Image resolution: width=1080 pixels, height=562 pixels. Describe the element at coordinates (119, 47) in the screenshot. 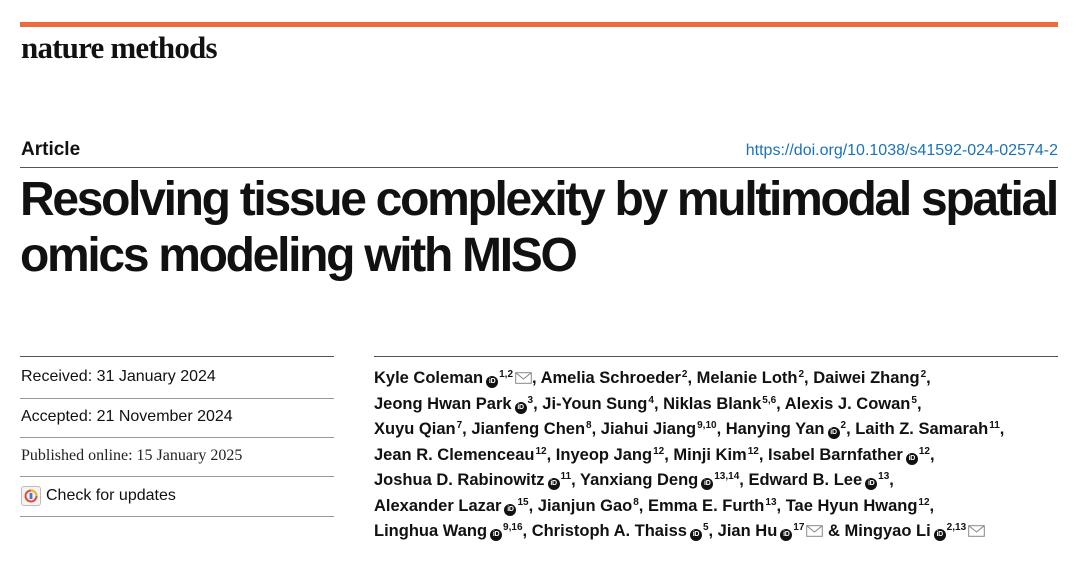

I see `journal-name: nature methods` at that location.